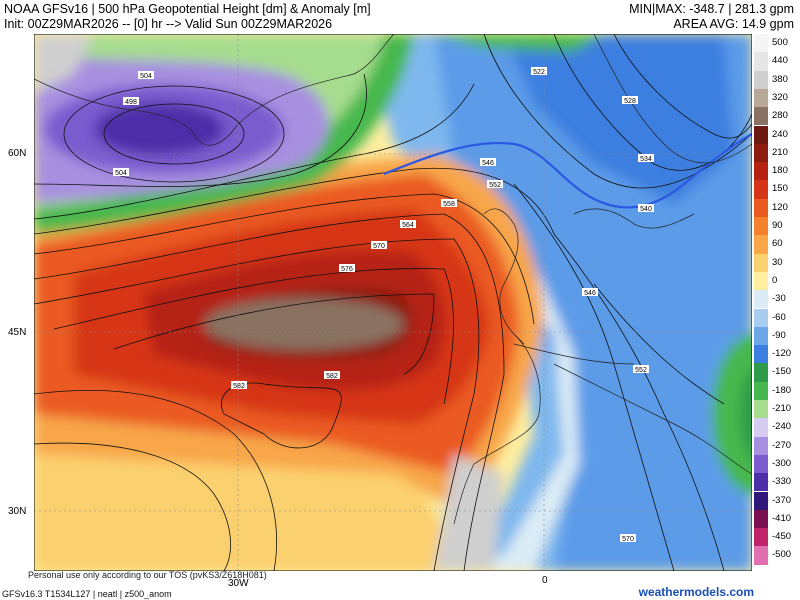 The width and height of the screenshot is (800, 600). What do you see at coordinates (131, 102) in the screenshot?
I see `contour-label: 498` at bounding box center [131, 102].